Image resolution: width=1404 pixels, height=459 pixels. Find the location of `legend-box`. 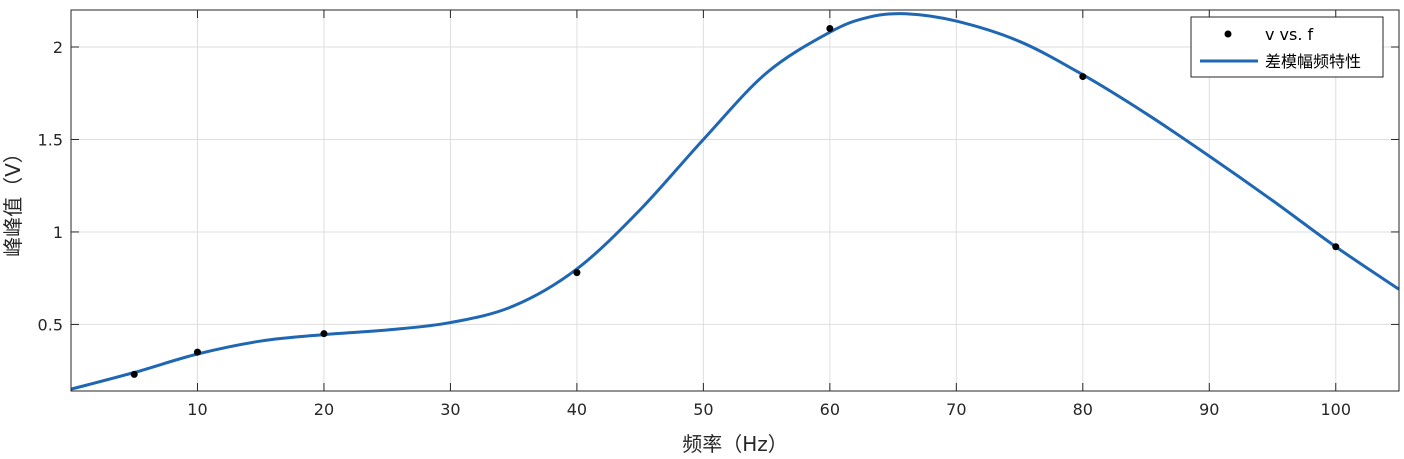

legend-box is located at coordinates (1287, 47).